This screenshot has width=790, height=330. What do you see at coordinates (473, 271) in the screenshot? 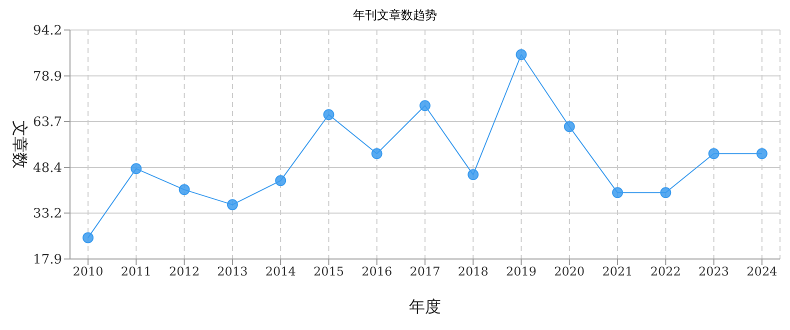
I see `x-tick-label: 2018` at bounding box center [473, 271].